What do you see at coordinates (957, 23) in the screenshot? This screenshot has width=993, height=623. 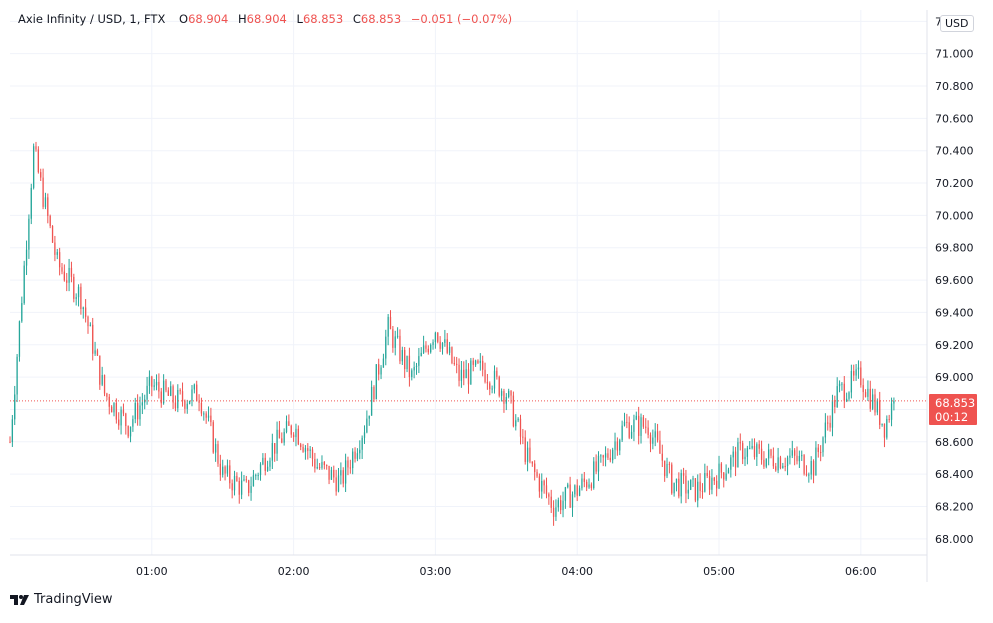 I see `currency-button: USD` at bounding box center [957, 23].